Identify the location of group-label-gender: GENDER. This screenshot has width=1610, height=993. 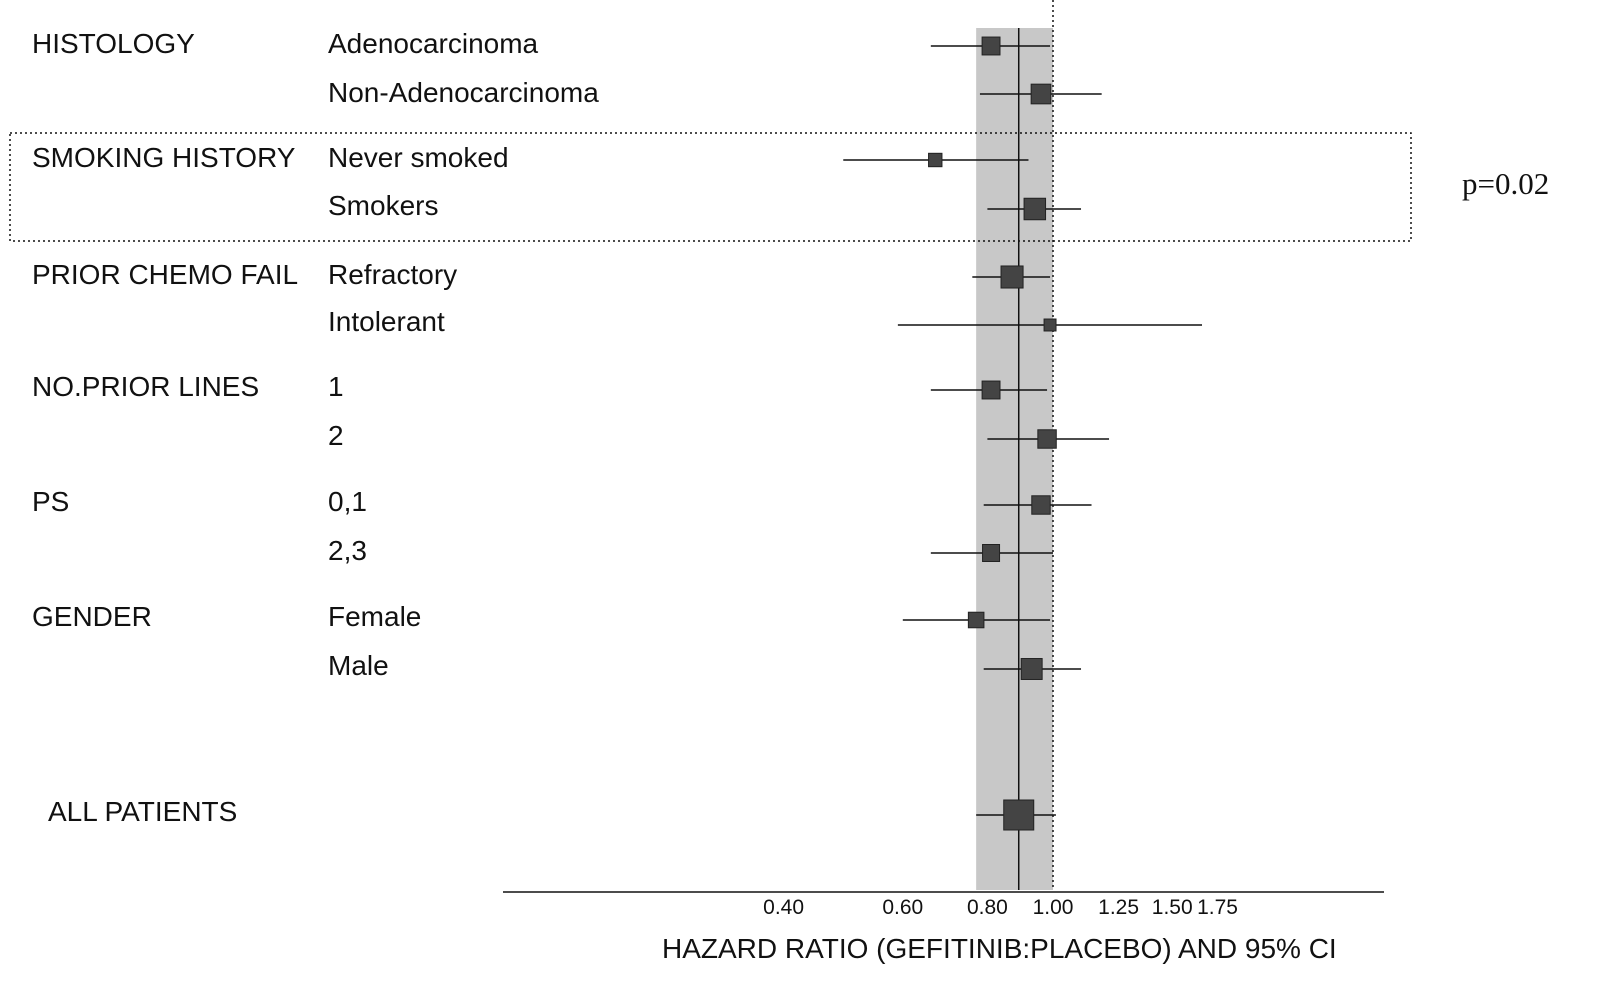
(92, 616).